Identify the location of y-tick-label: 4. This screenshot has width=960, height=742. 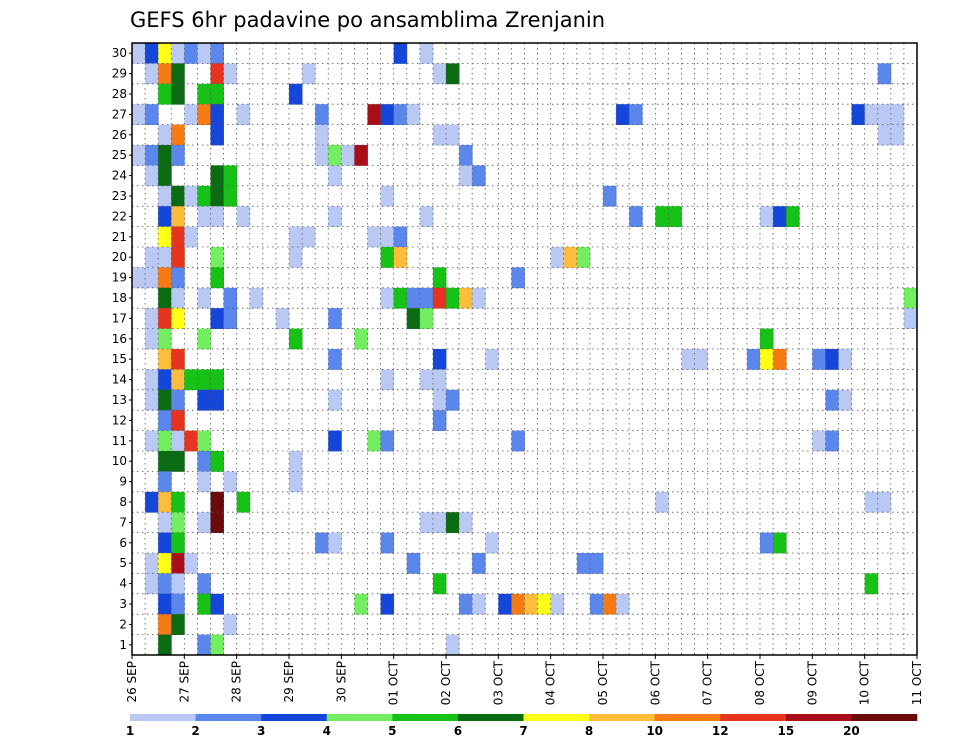
(123, 584).